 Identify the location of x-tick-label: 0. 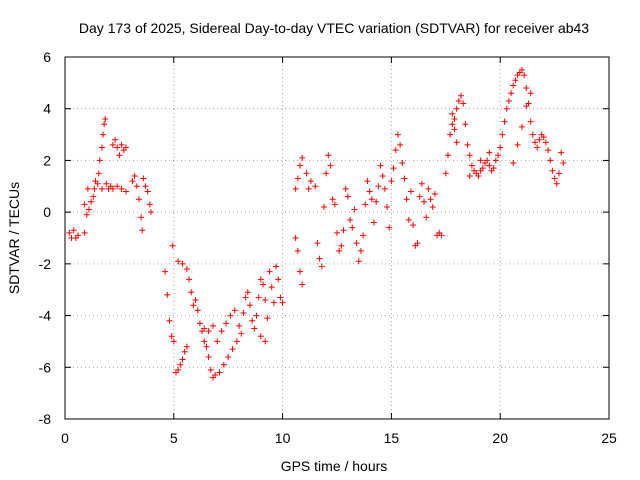
(65, 438).